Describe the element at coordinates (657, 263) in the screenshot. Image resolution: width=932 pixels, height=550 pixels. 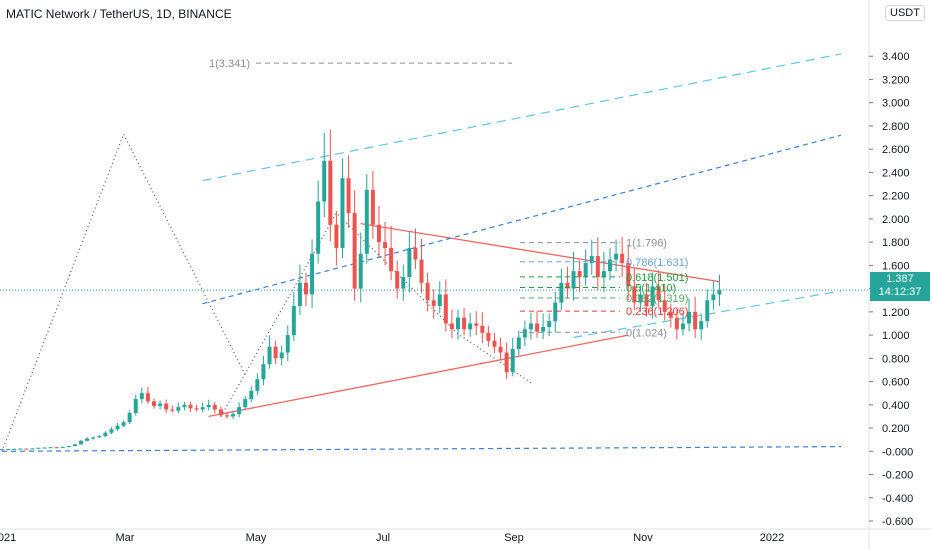
I see `fib-level-label: 0.786(1.631)` at that location.